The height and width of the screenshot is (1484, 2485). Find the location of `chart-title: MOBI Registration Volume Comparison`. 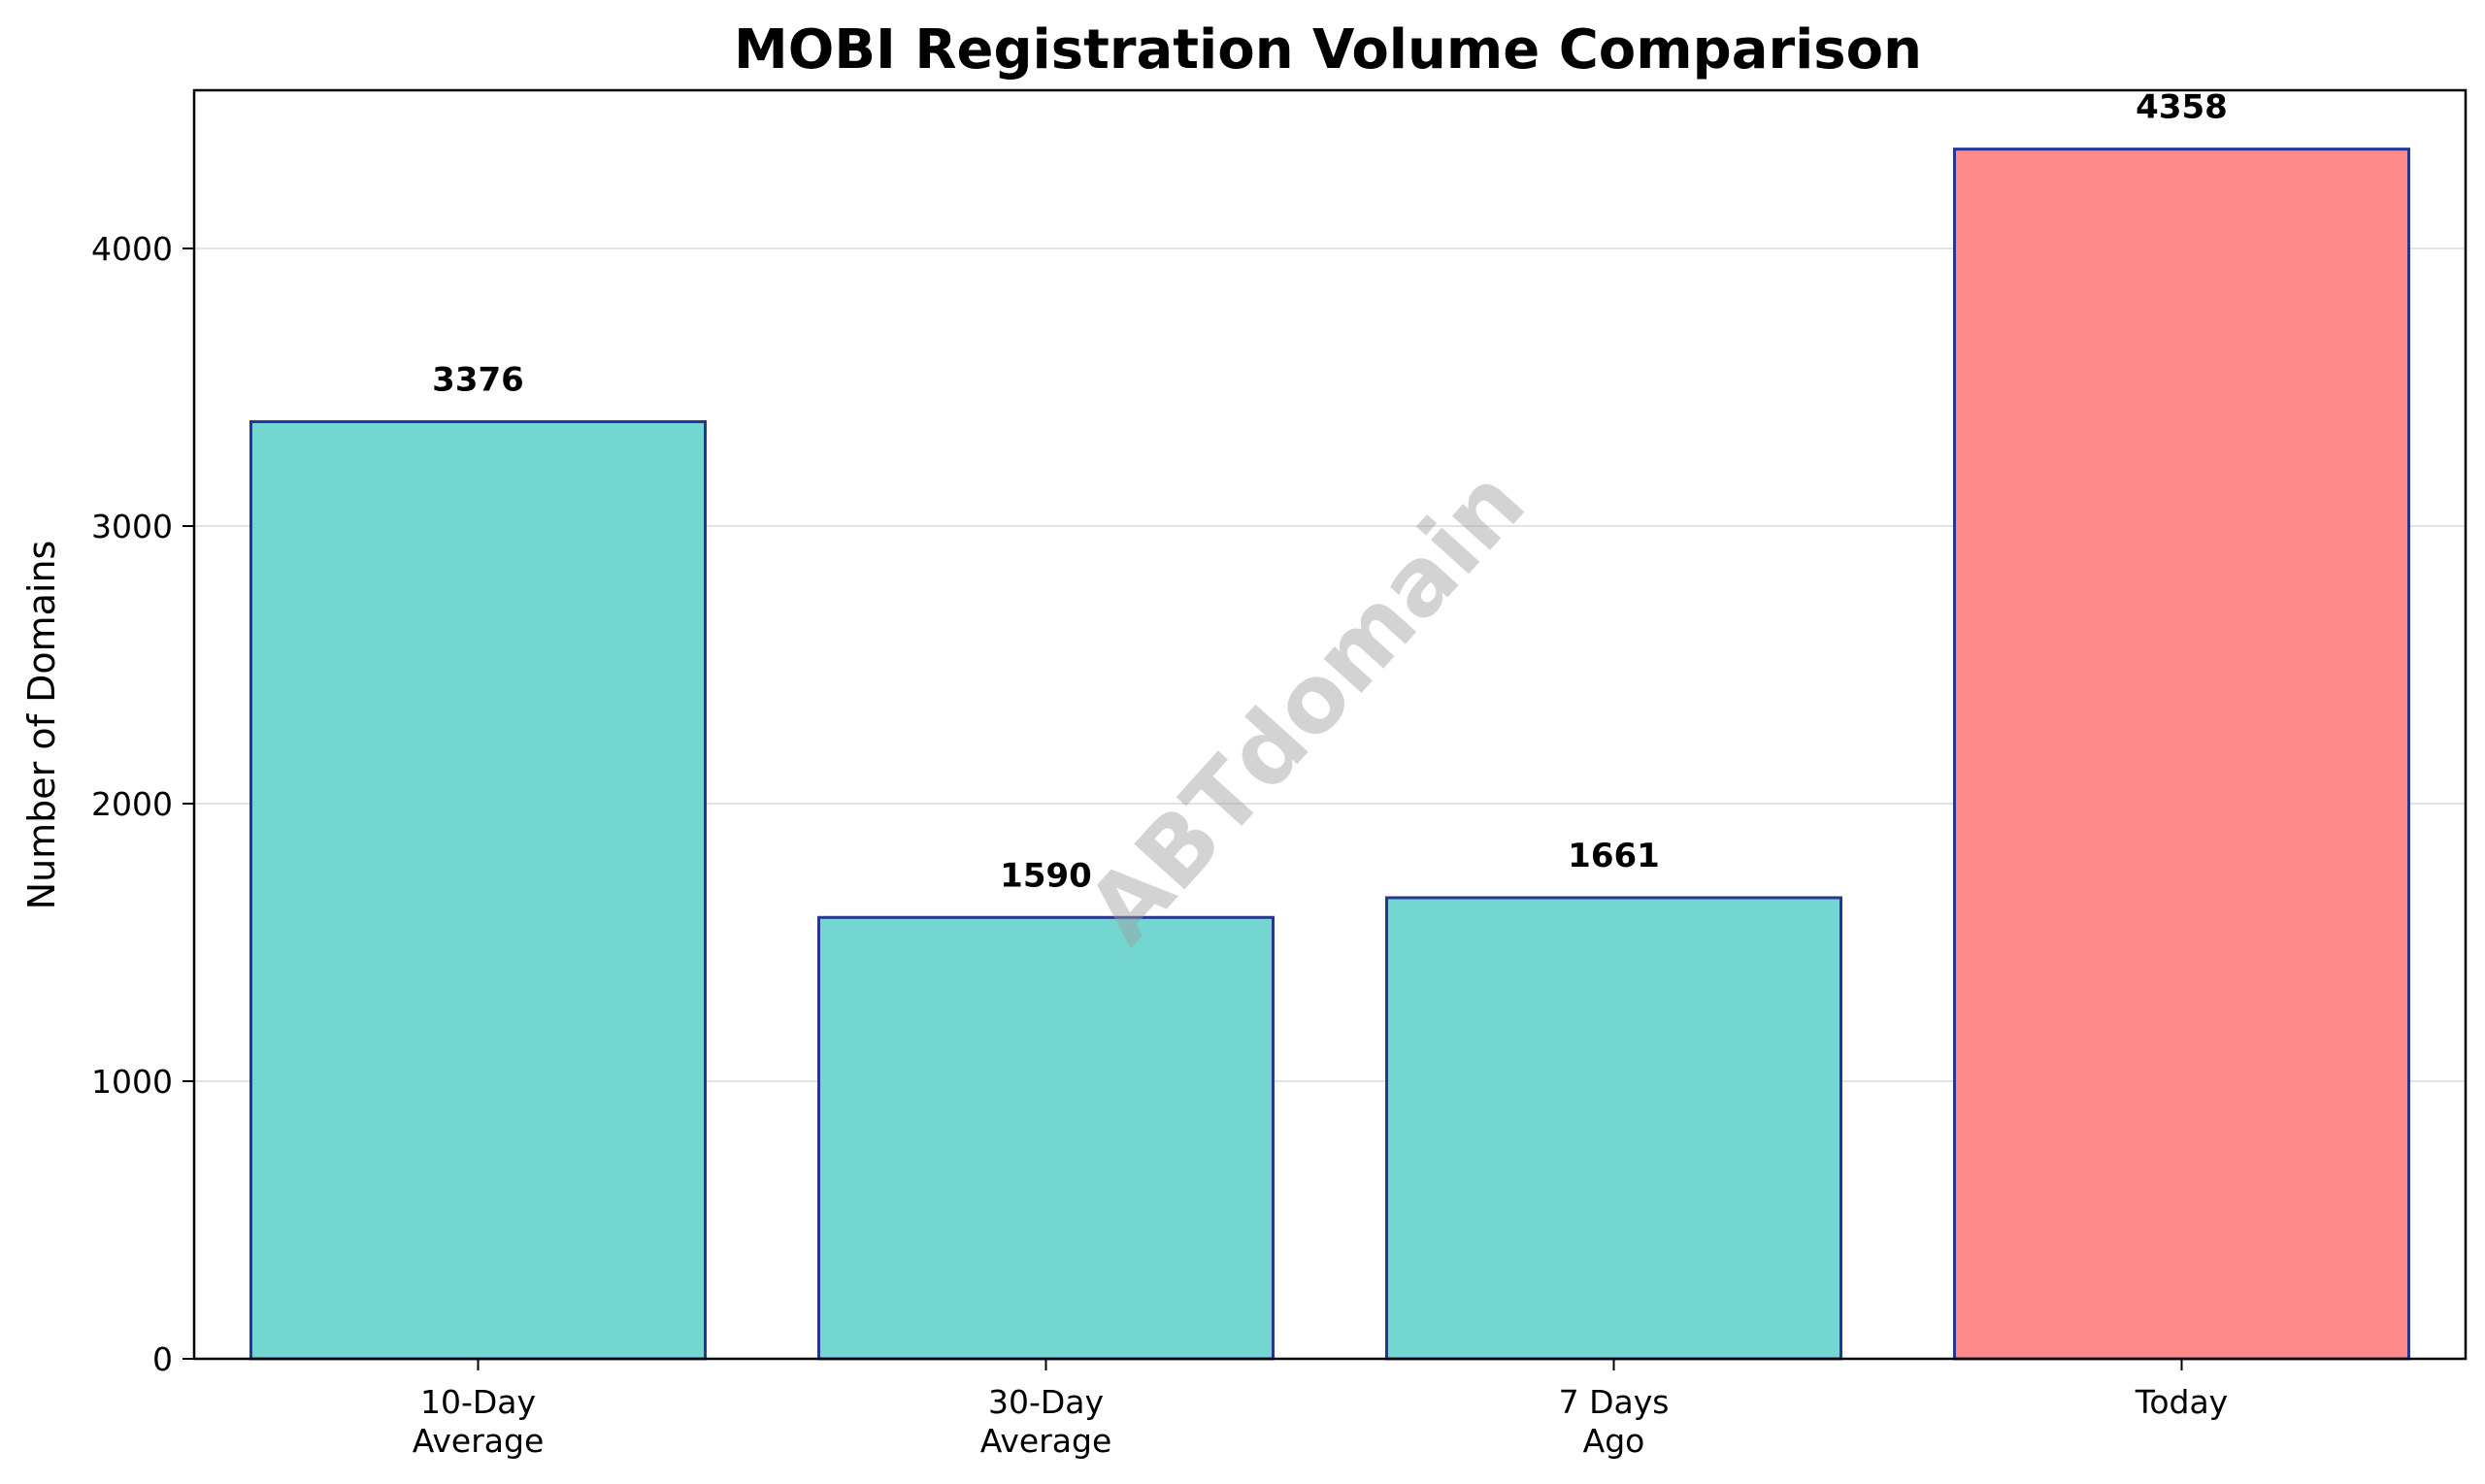

chart-title: MOBI Registration Volume Comparison is located at coordinates (1328, 50).